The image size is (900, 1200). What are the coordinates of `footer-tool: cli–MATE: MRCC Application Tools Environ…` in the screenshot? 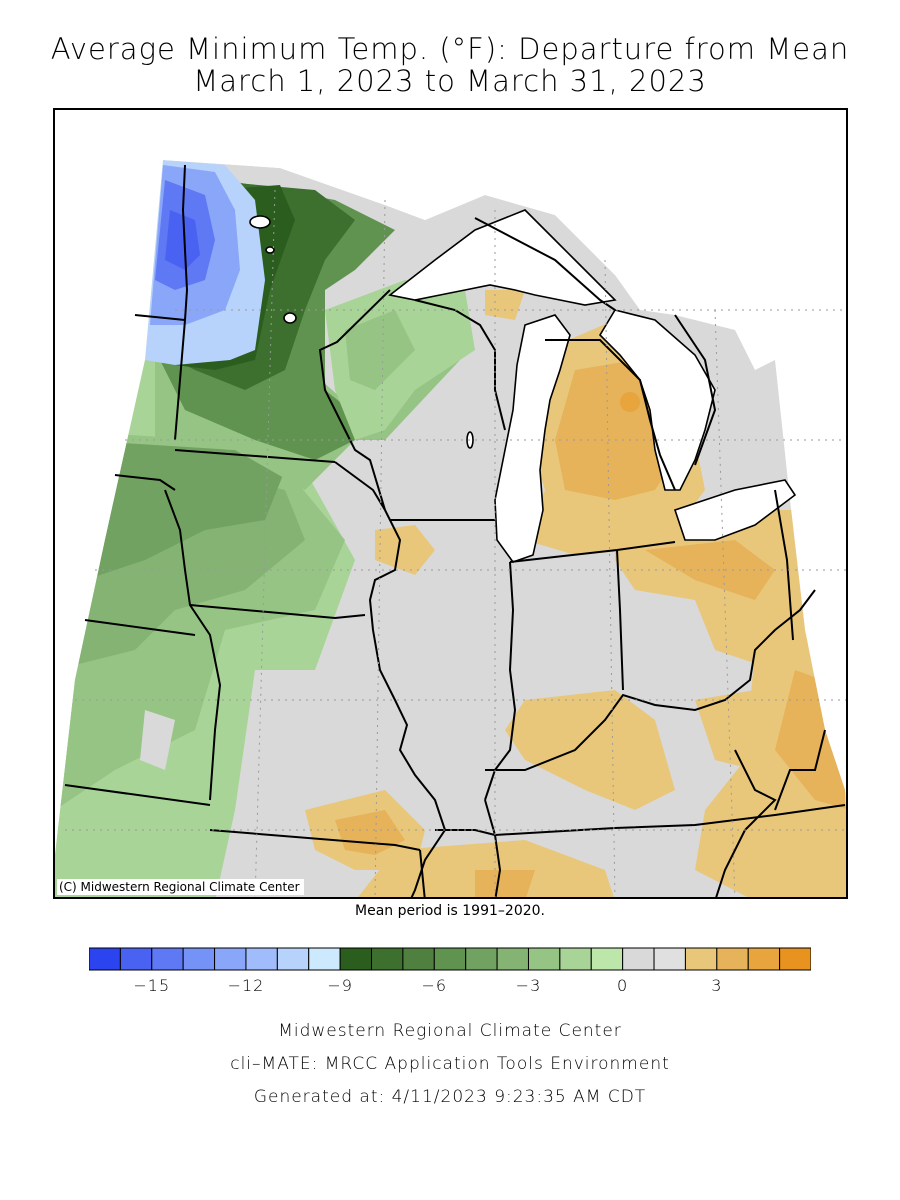 It's located at (450, 1064).